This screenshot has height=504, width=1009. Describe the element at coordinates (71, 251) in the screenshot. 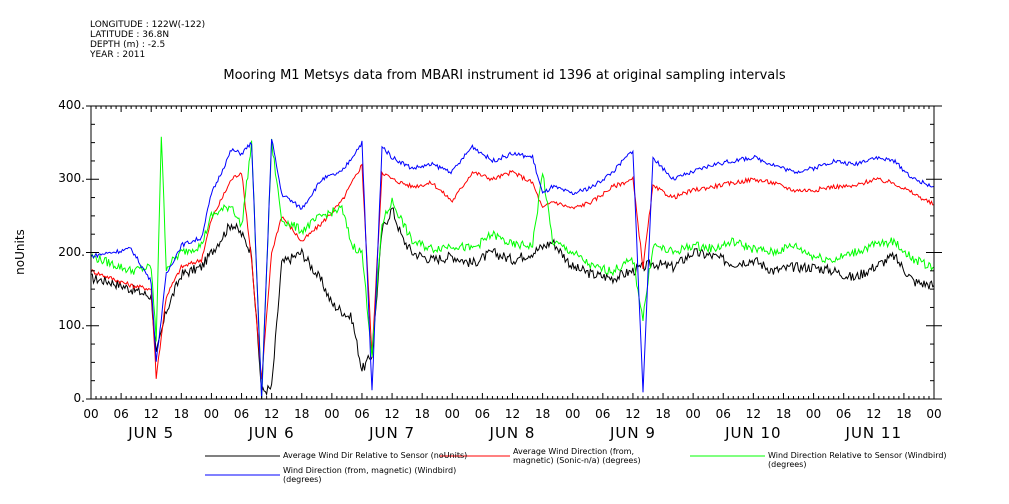

I see `y-tick-label: 200.` at that location.